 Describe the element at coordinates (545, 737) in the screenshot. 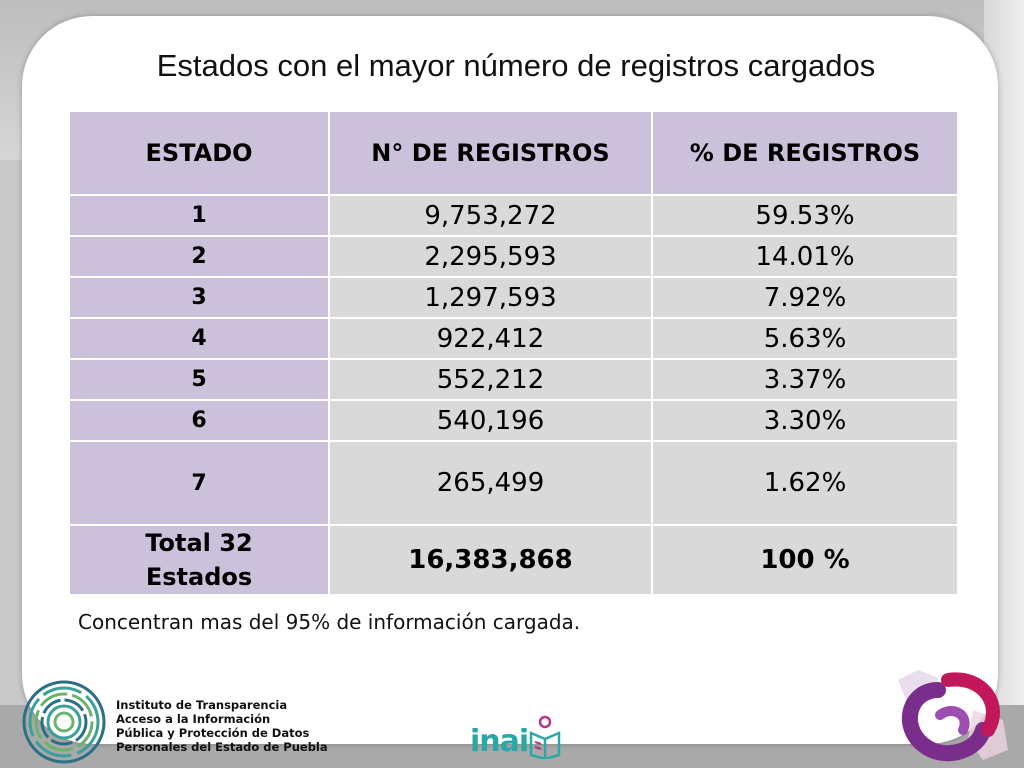

I see `inai-book-person-icon` at that location.